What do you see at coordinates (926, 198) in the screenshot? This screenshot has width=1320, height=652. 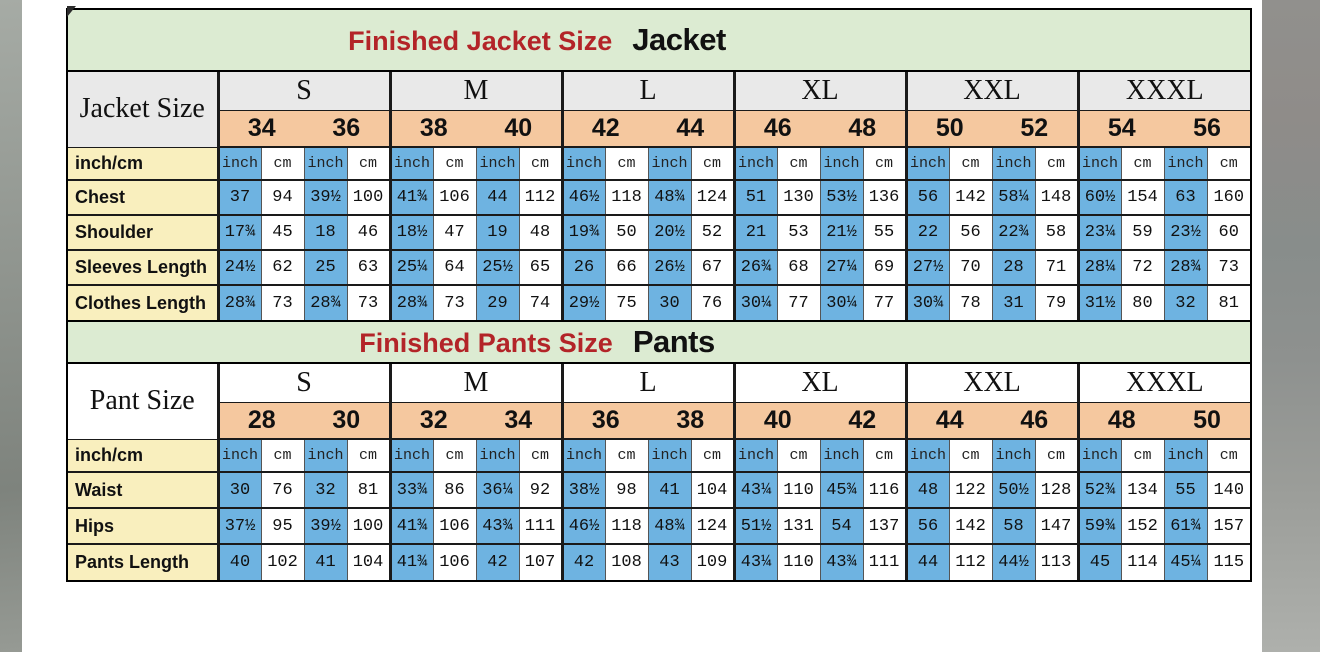 I see `value-cell-inch: 56` at bounding box center [926, 198].